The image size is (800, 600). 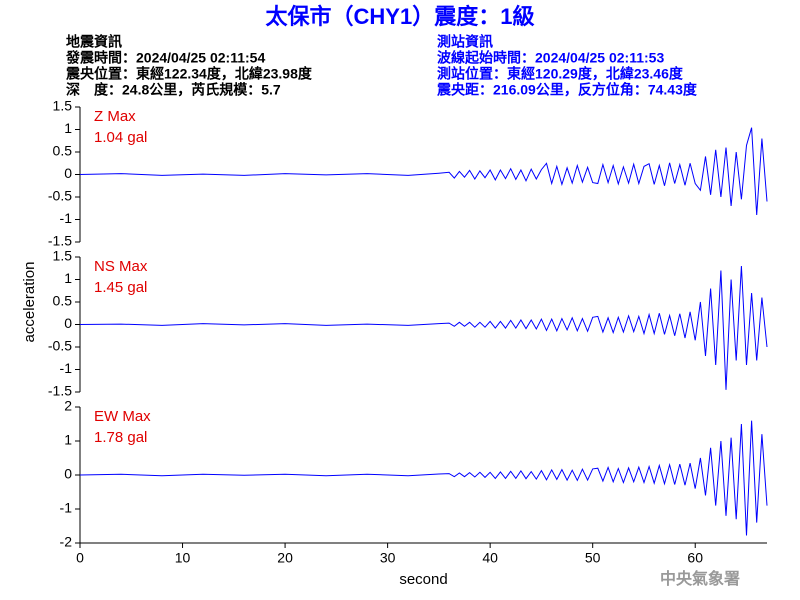 I want to click on x-tick-label: 0, so click(x=80, y=558).